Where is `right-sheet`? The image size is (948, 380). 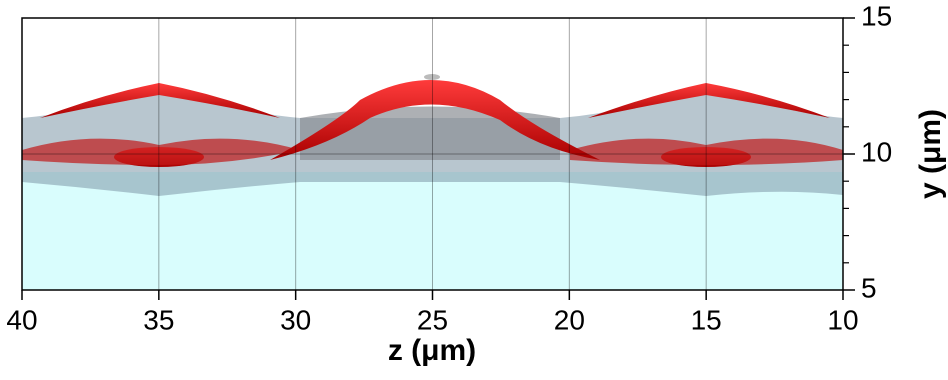
right-sheet is located at coordinates (709, 100).